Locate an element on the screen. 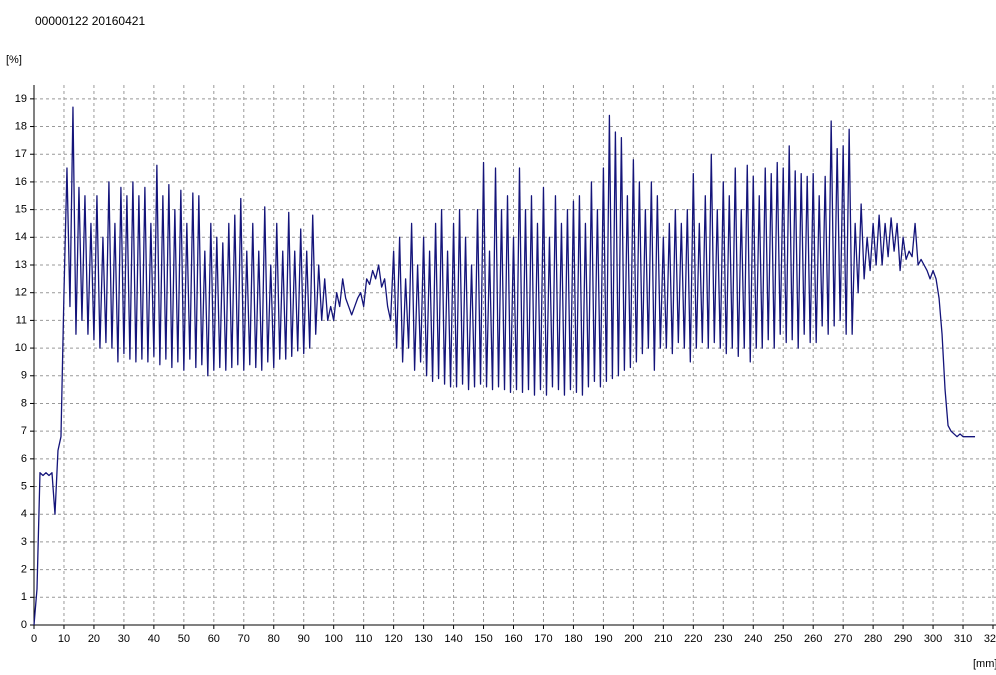 The width and height of the screenshot is (996, 675). x-tick-label: 270 is located at coordinates (843, 639).